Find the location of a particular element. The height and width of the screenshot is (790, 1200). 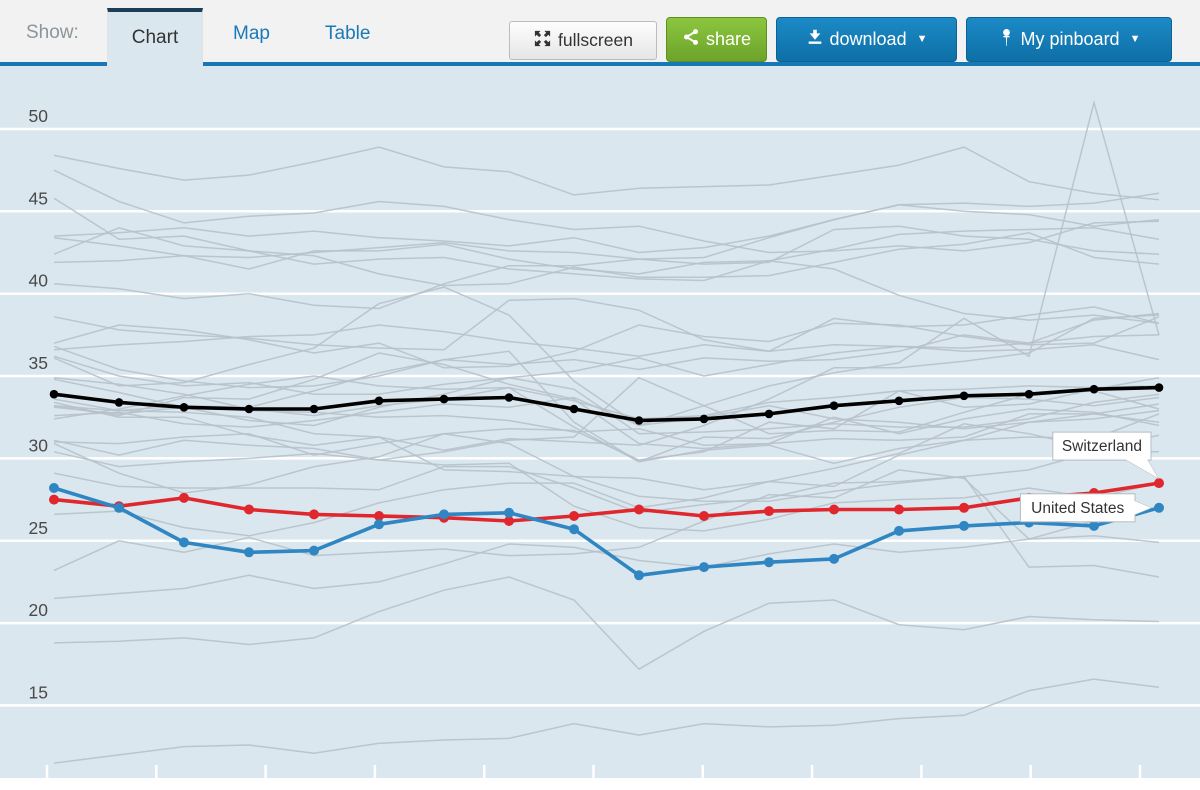

tab-chart: Chart is located at coordinates (155, 37).